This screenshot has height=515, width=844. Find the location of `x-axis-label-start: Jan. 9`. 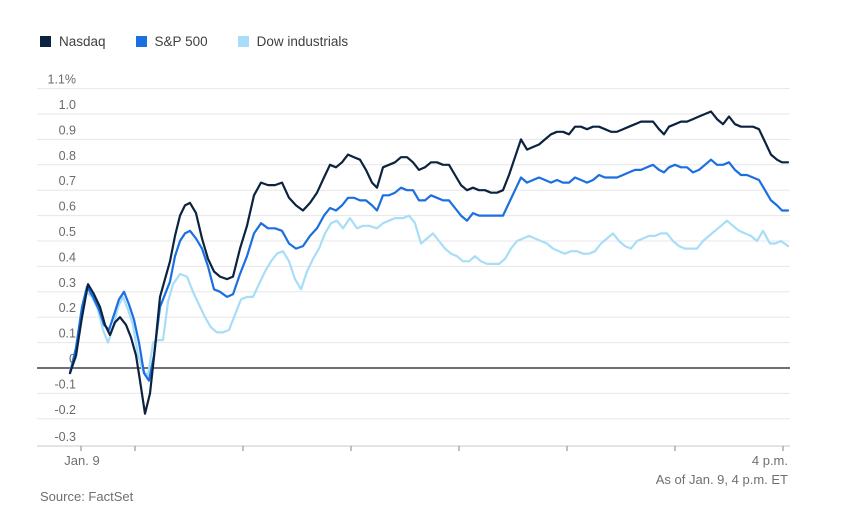

x-axis-label-start: Jan. 9 is located at coordinates (82, 460).